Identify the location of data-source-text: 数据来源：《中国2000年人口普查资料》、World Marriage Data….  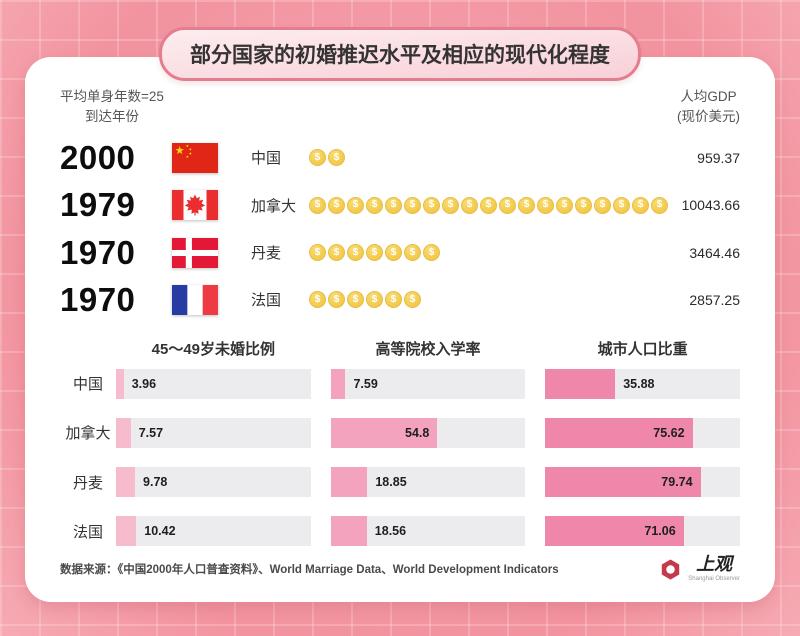
(309, 570).